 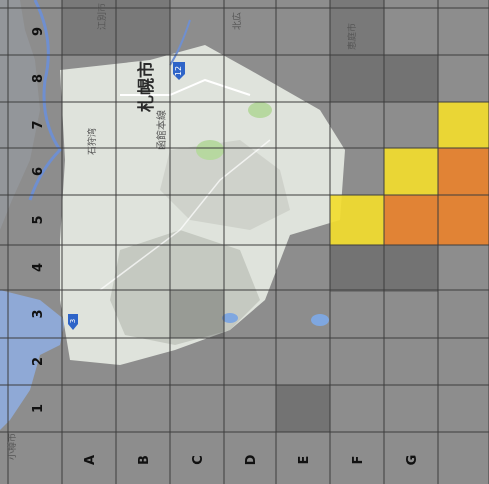 I want to click on map-label: 石狩湾, so click(x=92, y=141).